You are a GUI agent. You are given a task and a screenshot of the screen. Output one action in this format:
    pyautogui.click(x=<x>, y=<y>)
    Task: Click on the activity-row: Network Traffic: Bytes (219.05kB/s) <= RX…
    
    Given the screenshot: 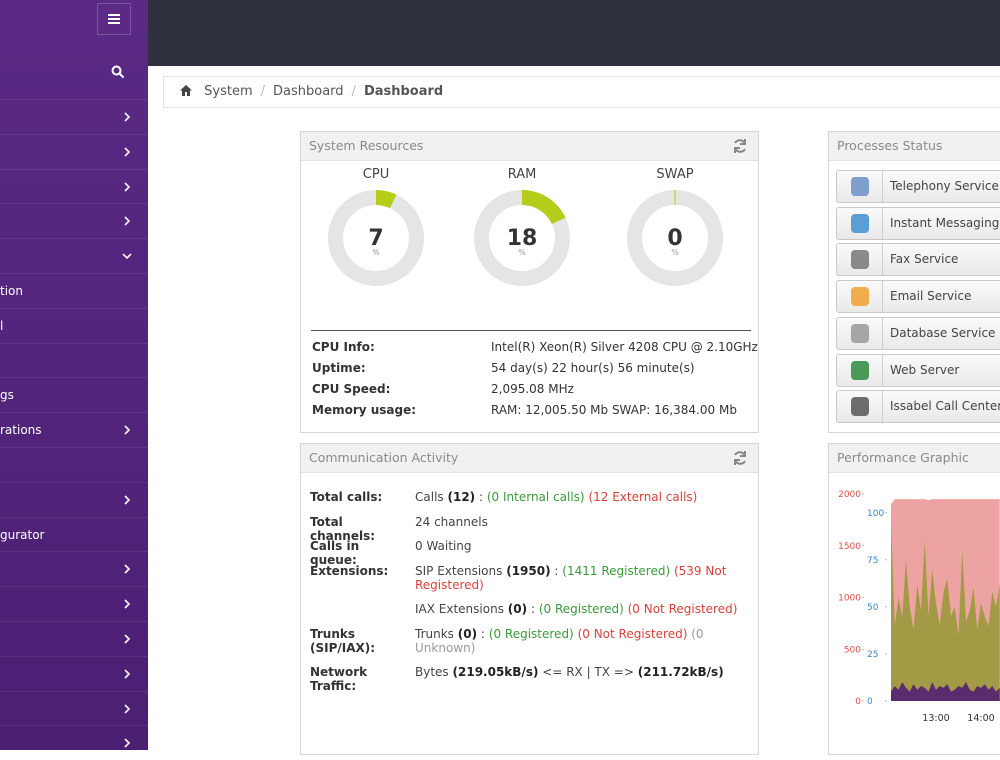 What is the action you would take?
    pyautogui.click(x=530, y=679)
    